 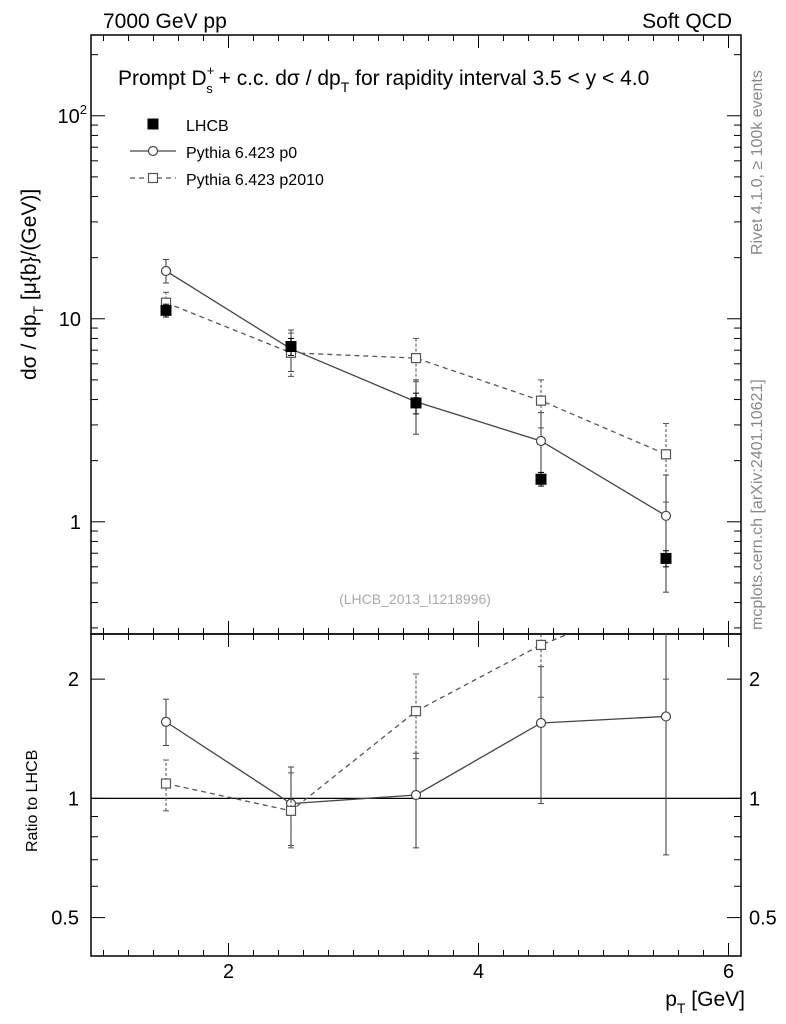 What do you see at coordinates (70, 320) in the screenshot?
I see `y-tick-label: 10` at bounding box center [70, 320].